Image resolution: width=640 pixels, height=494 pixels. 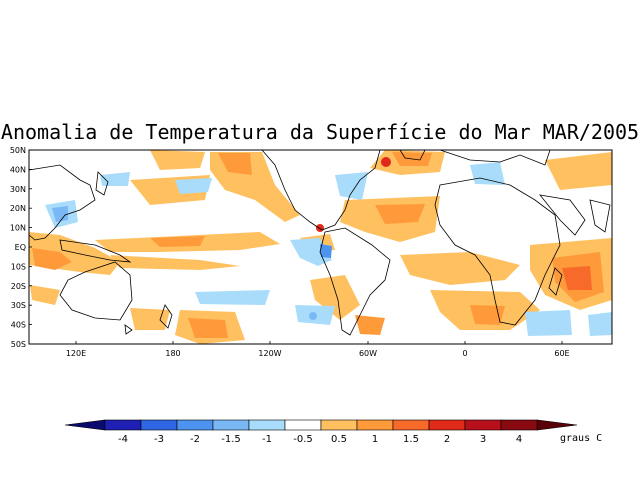 I want to click on colorbar-tick-label: -4, so click(x=123, y=439).